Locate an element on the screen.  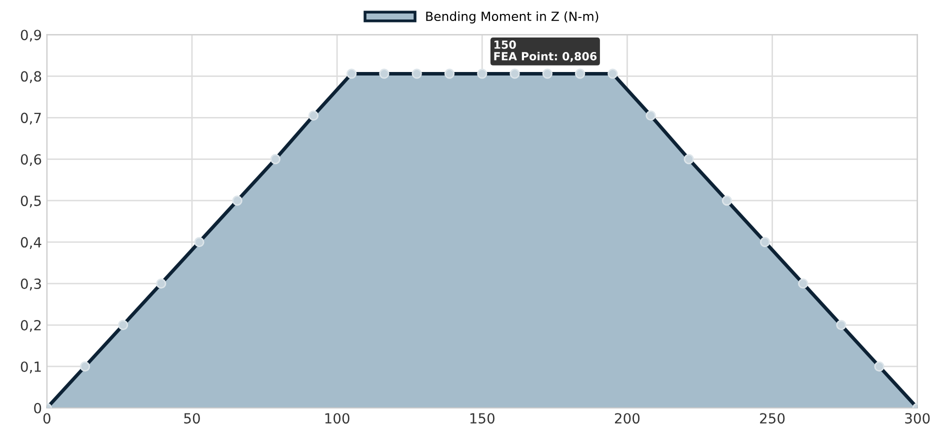
x-tick-label: 150 is located at coordinates (482, 418).